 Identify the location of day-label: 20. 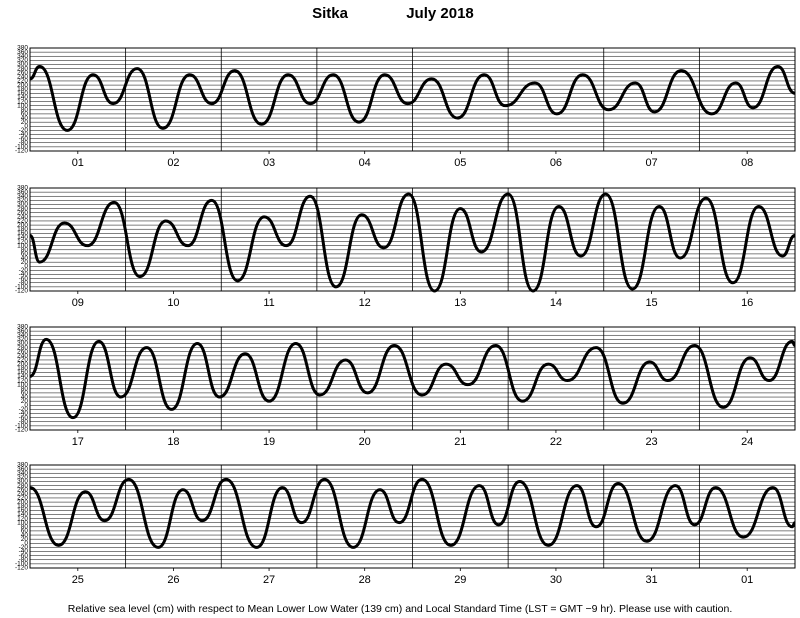
(365, 442).